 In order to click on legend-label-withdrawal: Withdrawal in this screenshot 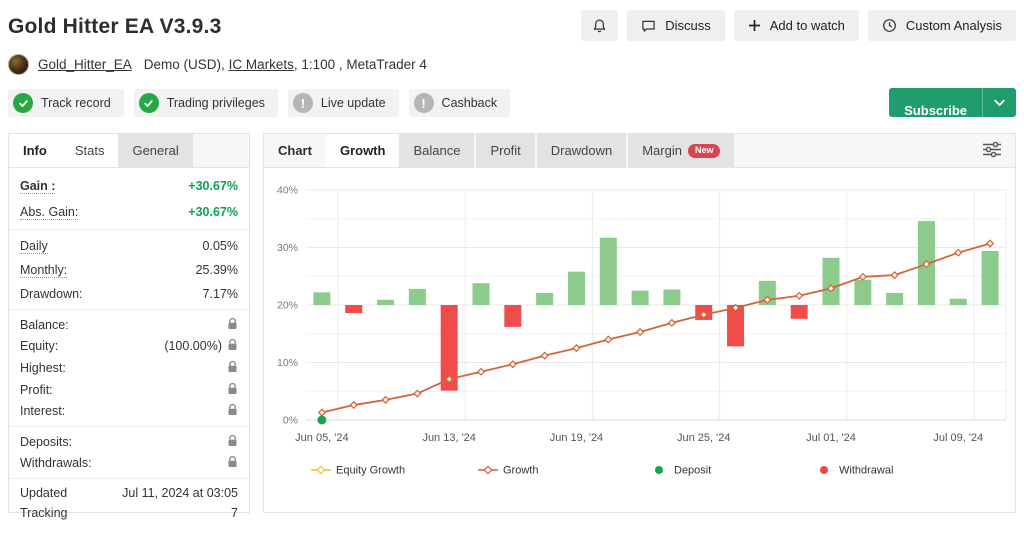, I will do `click(866, 471)`.